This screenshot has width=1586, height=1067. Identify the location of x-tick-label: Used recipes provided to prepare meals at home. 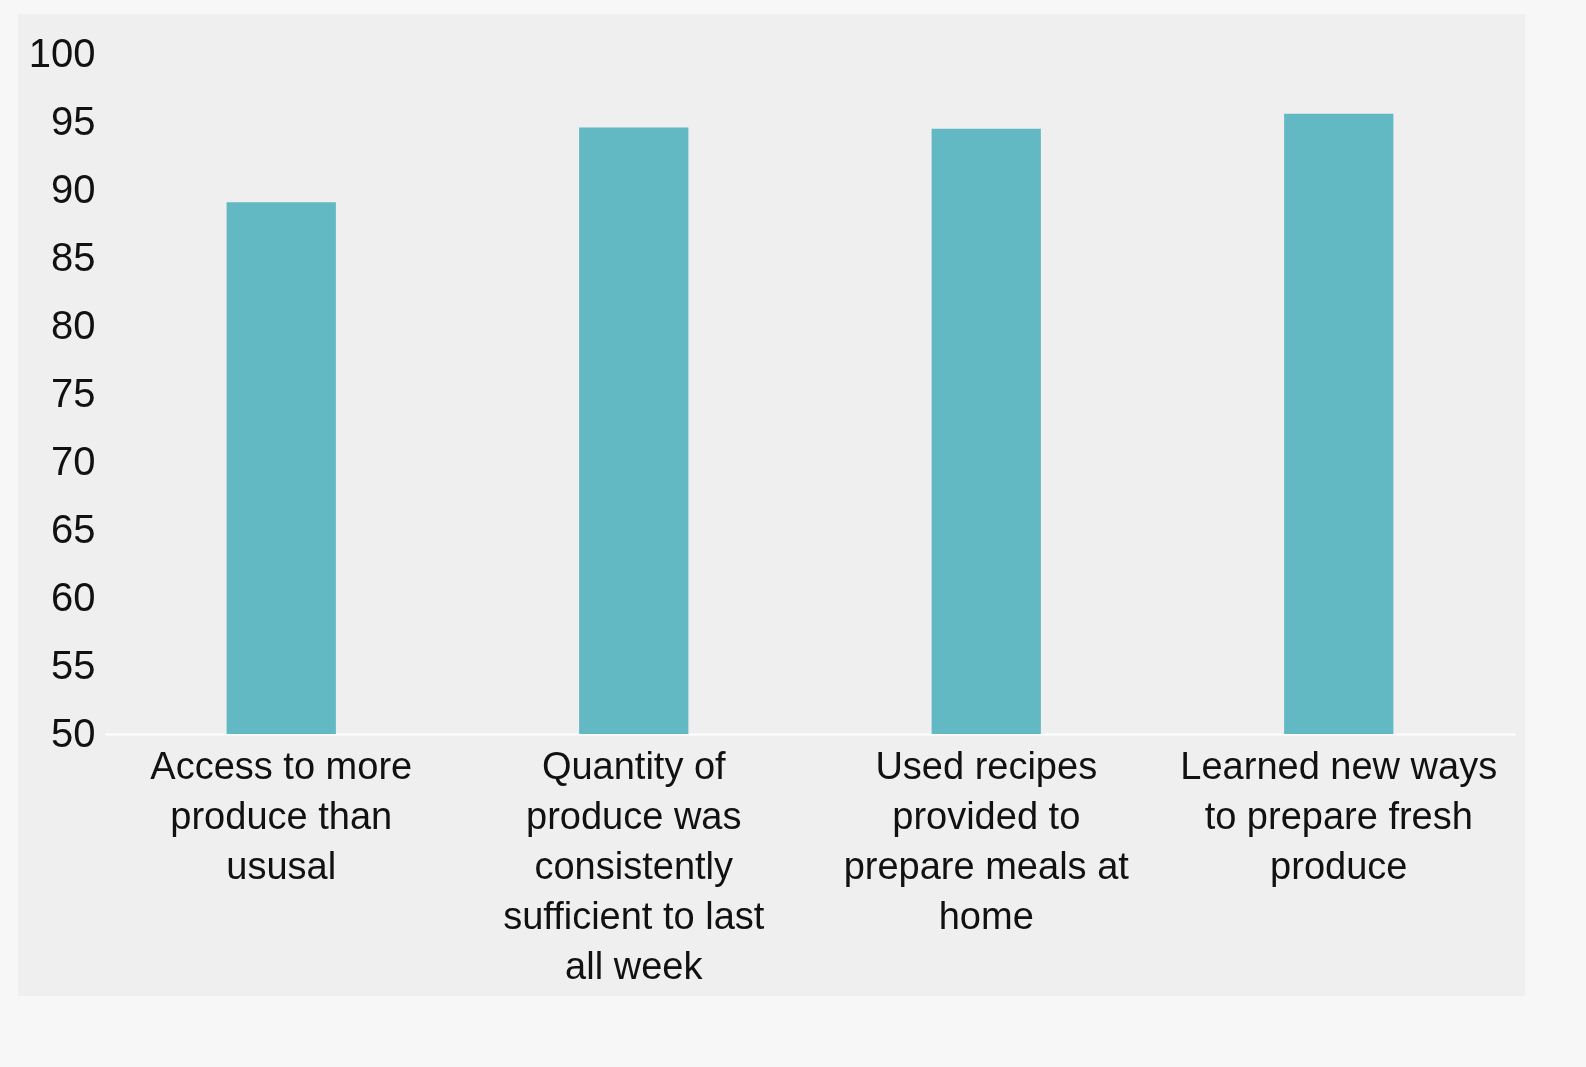
(986, 840).